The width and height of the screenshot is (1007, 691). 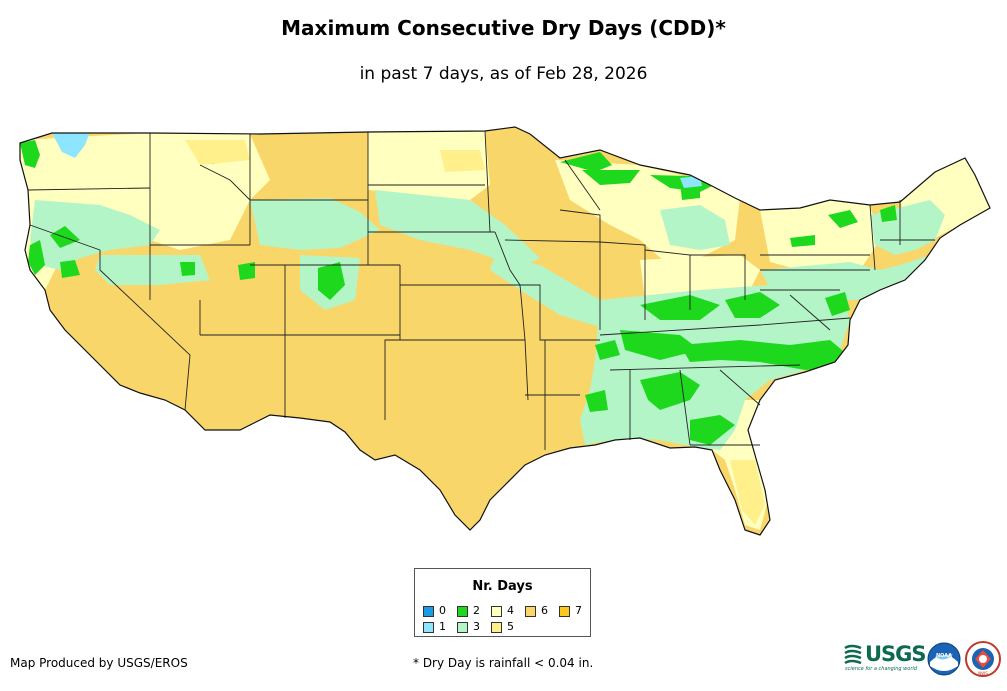 What do you see at coordinates (983, 659) in the screenshot?
I see `nws-logo-icon: NWS` at bounding box center [983, 659].